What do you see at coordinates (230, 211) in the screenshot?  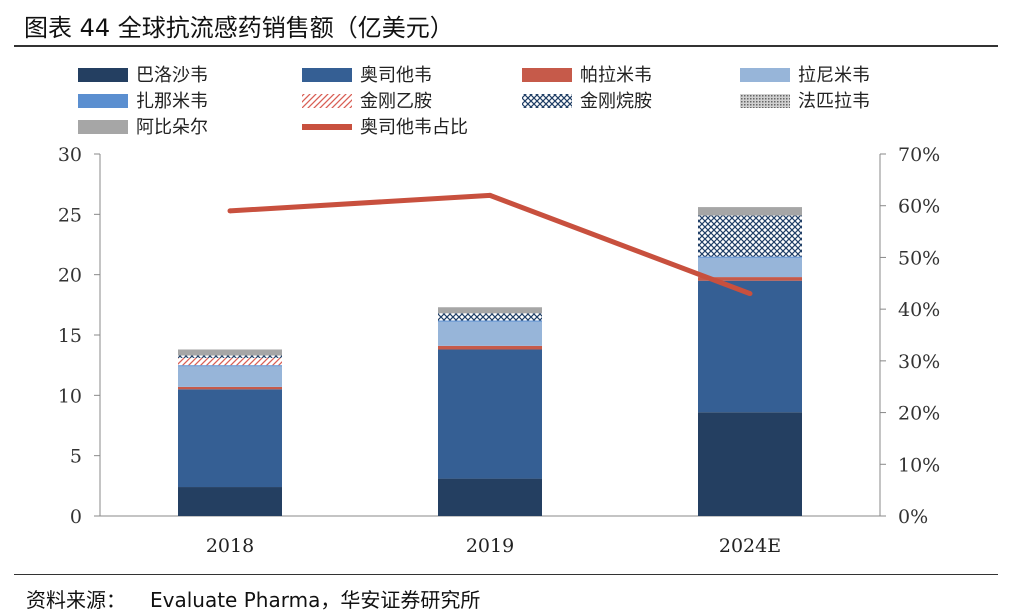 I see `ratio-point-2018` at bounding box center [230, 211].